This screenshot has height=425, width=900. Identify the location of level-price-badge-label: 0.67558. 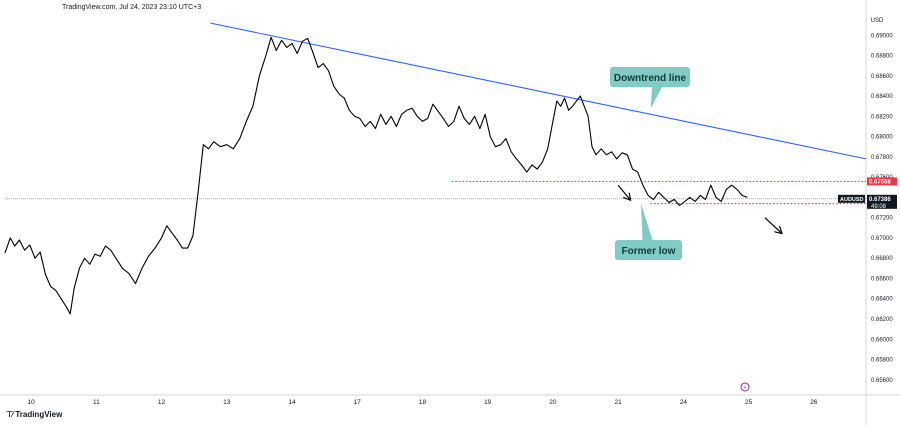
(880, 182).